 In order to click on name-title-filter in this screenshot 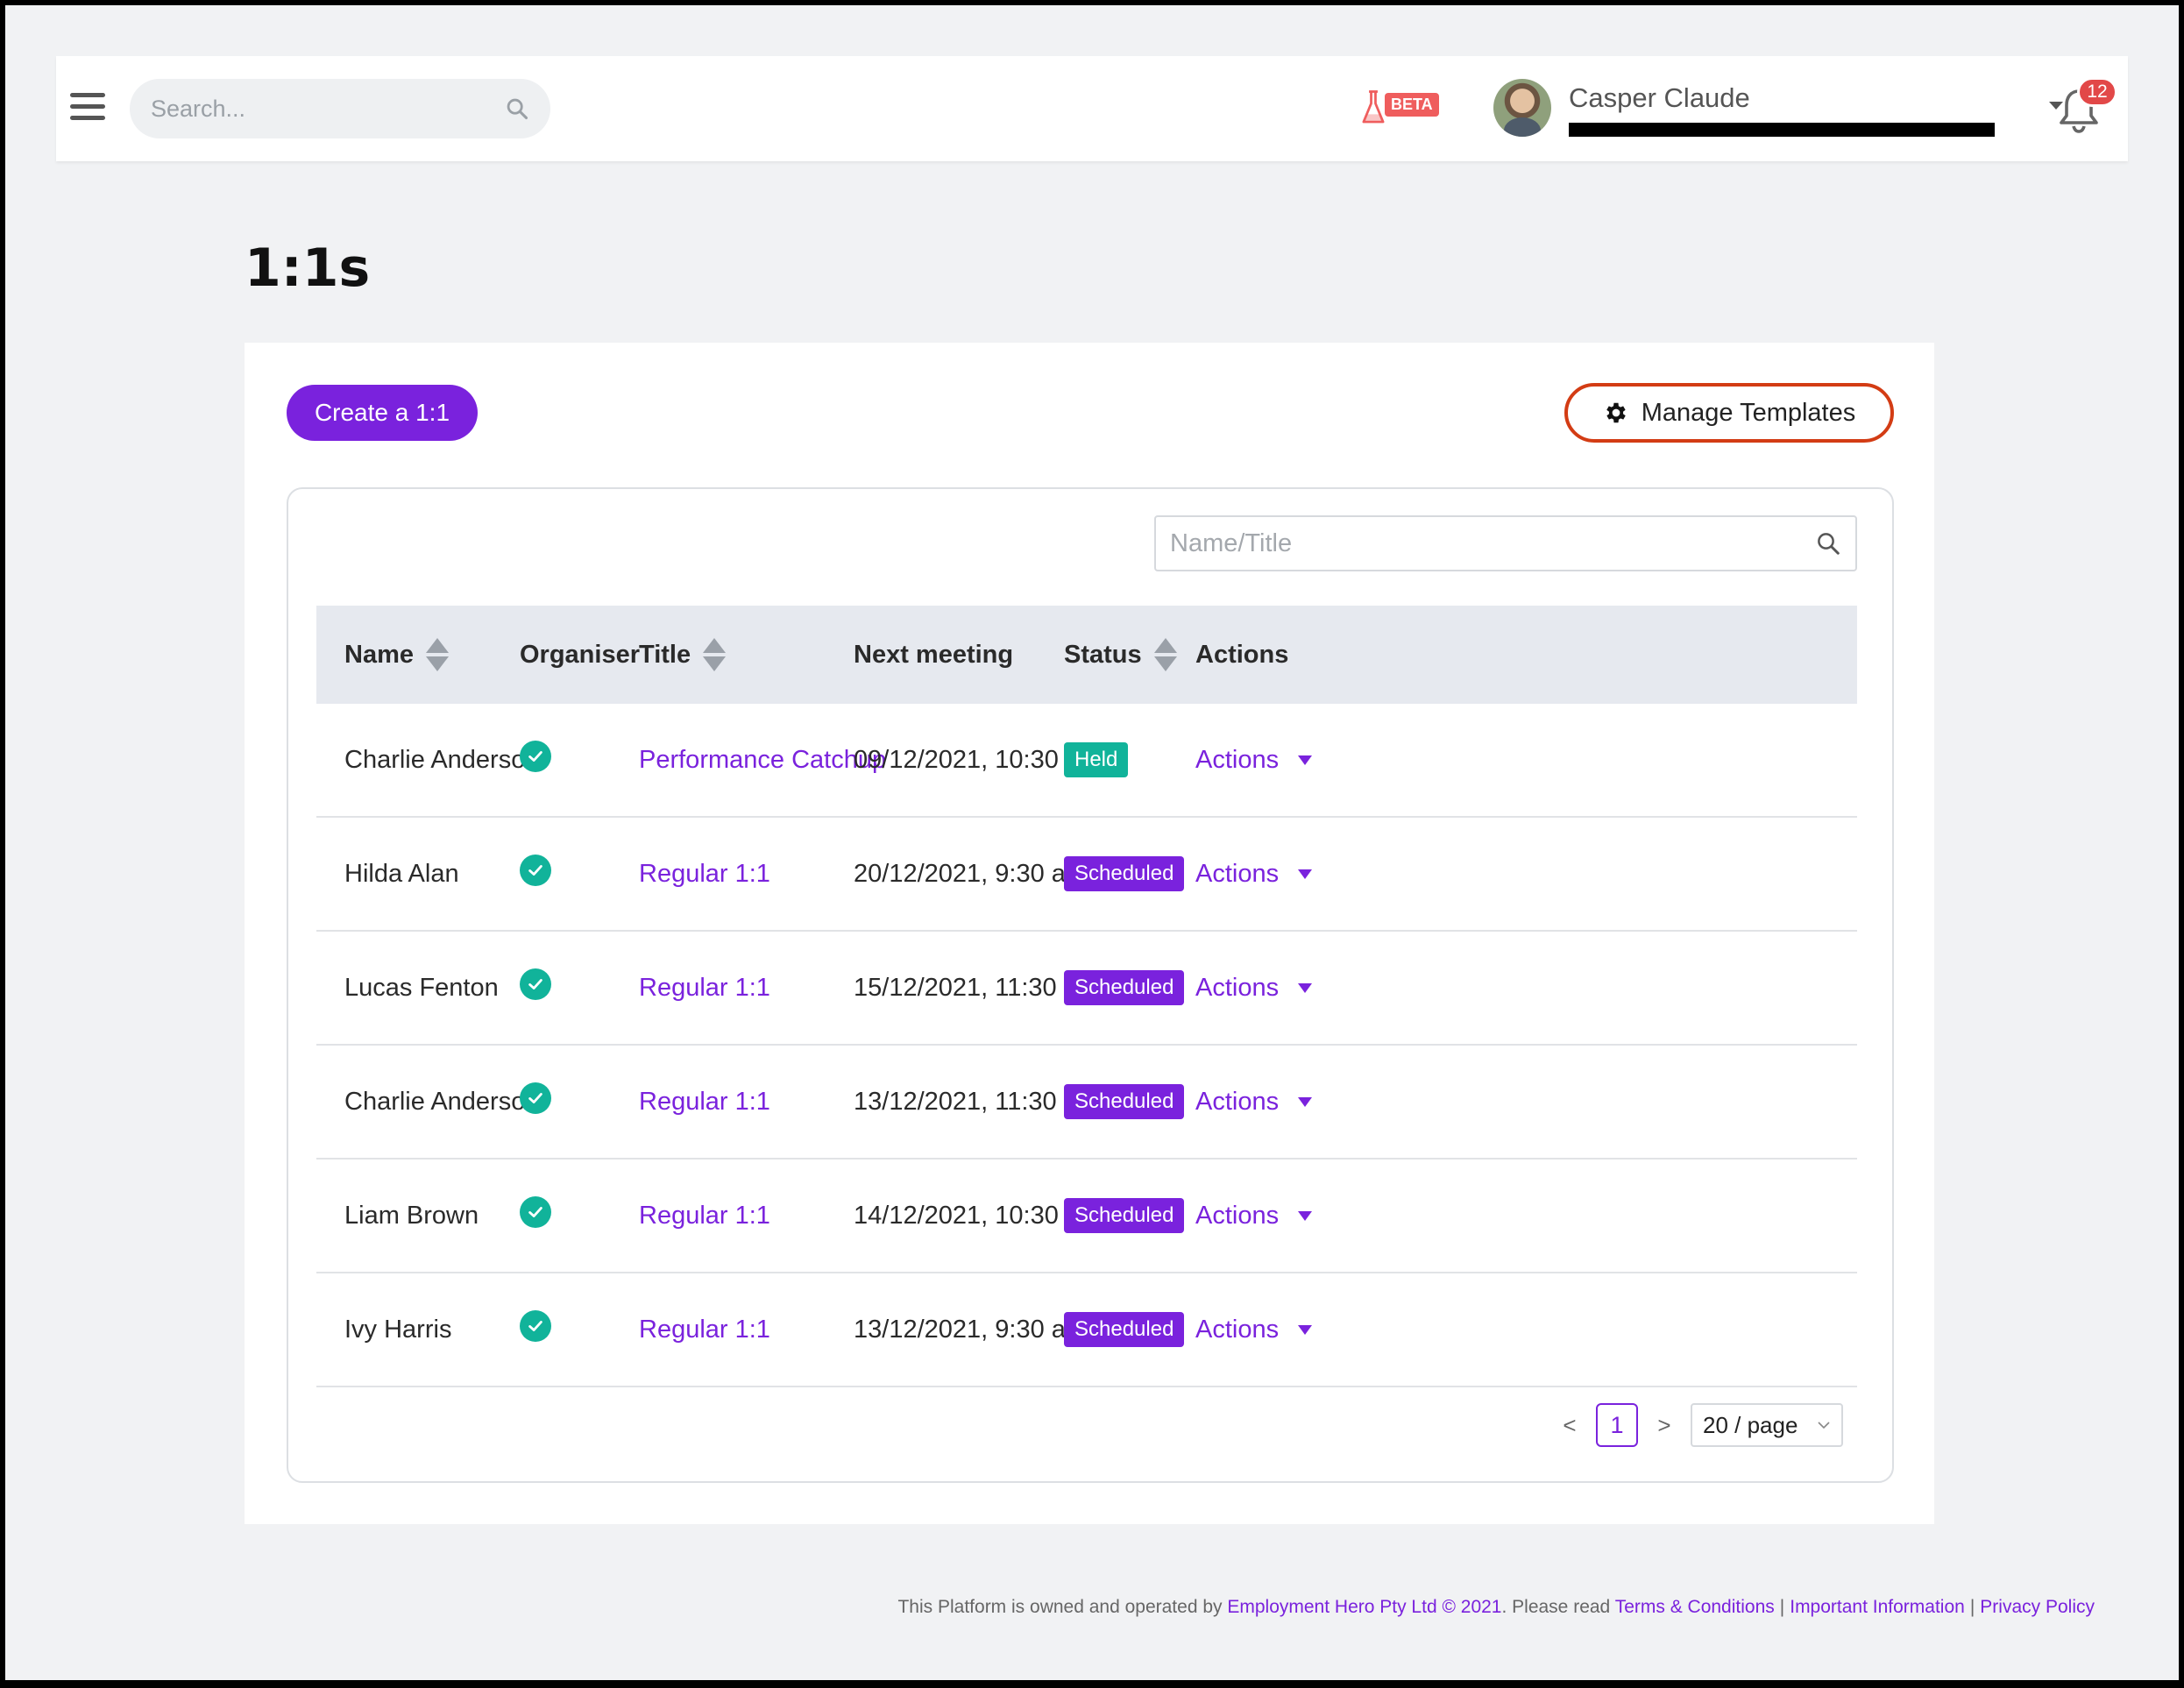, I will do `click(1505, 543)`.